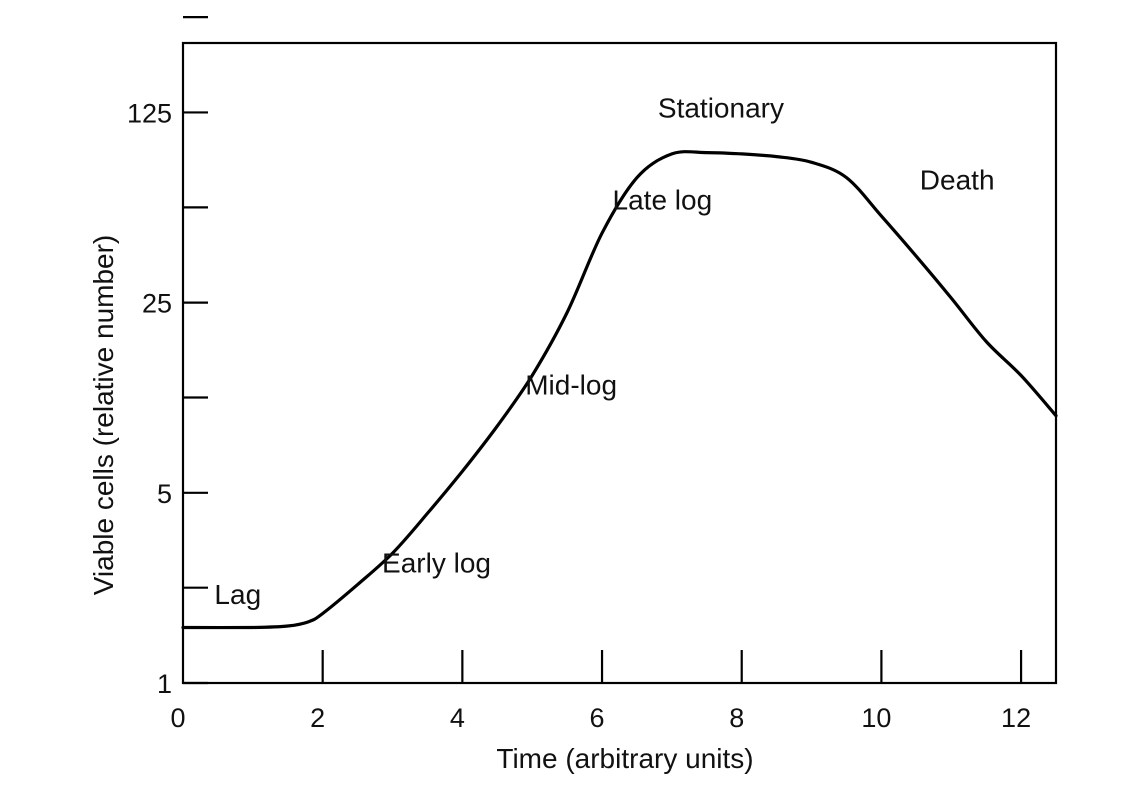  I want to click on x-tick-label: 4, so click(457, 718).